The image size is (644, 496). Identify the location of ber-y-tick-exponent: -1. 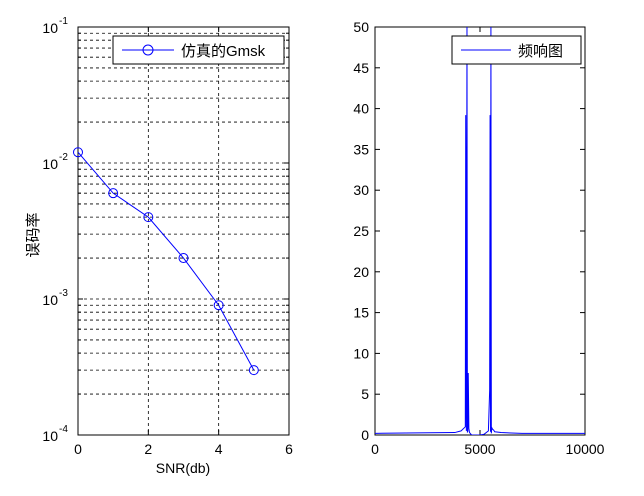
(63, 21).